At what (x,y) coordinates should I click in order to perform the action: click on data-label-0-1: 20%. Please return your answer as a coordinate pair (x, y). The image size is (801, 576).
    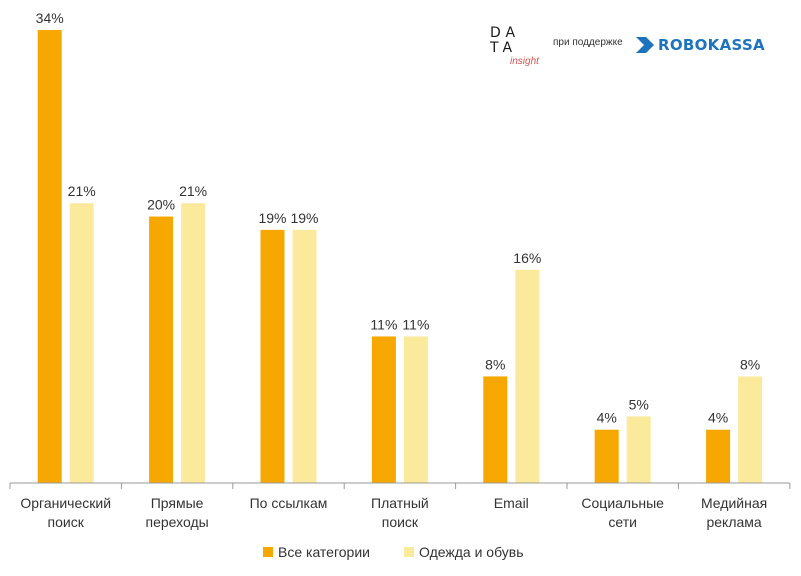
    Looking at the image, I should click on (161, 205).